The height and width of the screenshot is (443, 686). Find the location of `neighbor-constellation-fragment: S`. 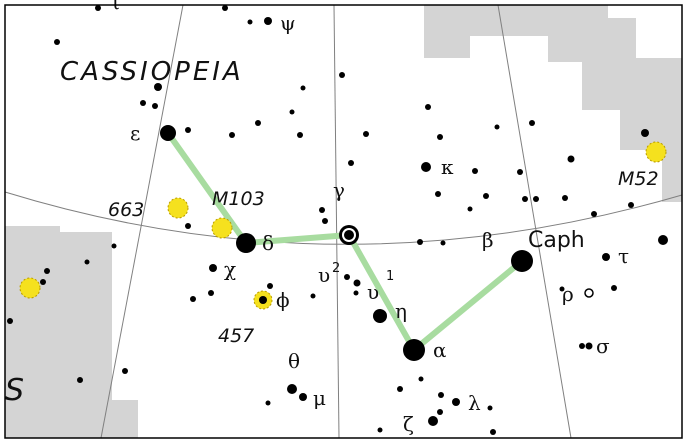

neighbor-constellation-fragment: S is located at coordinates (14, 390).